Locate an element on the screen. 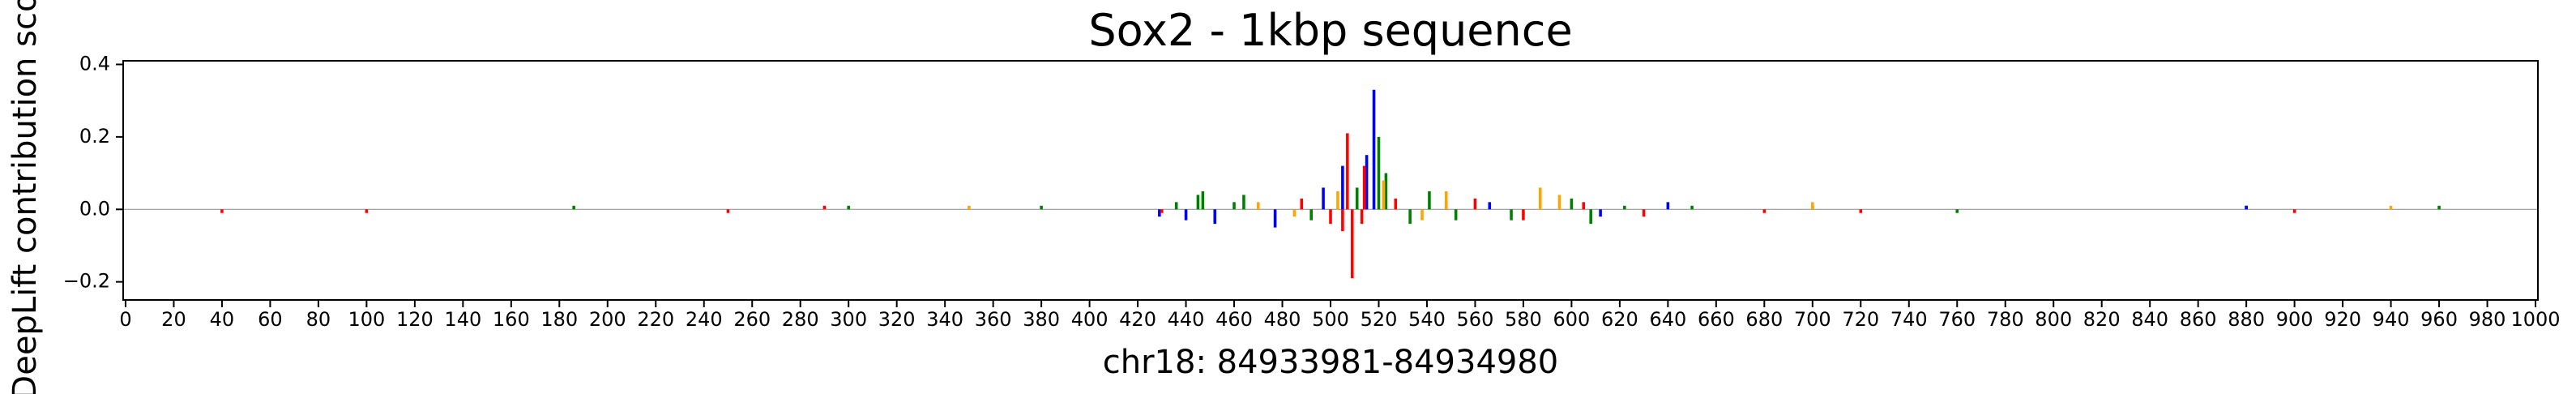  x-tick-label: 920 is located at coordinates (2342, 319).